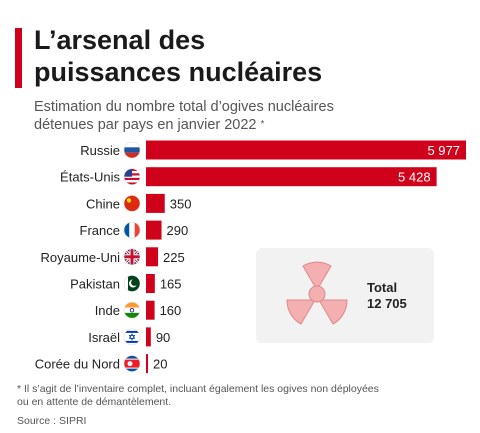 The height and width of the screenshot is (433, 480). I want to click on title-accent-bar, so click(18, 58).